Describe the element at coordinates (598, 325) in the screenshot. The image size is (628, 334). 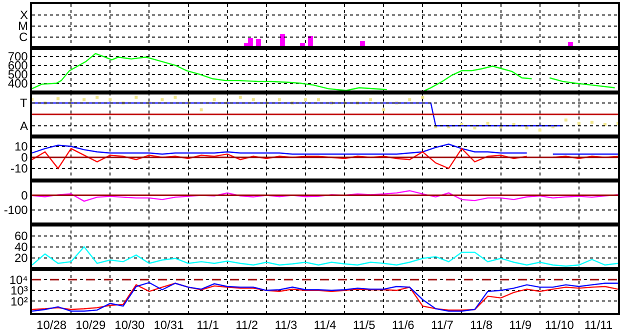
I see `x-tick-label: 11/11` at that location.